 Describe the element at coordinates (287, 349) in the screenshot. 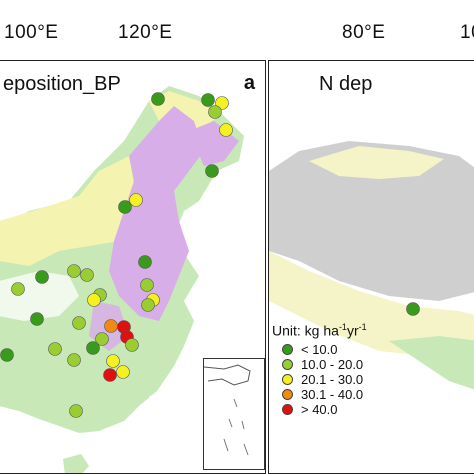

I see `legend-dot-lt10` at that location.